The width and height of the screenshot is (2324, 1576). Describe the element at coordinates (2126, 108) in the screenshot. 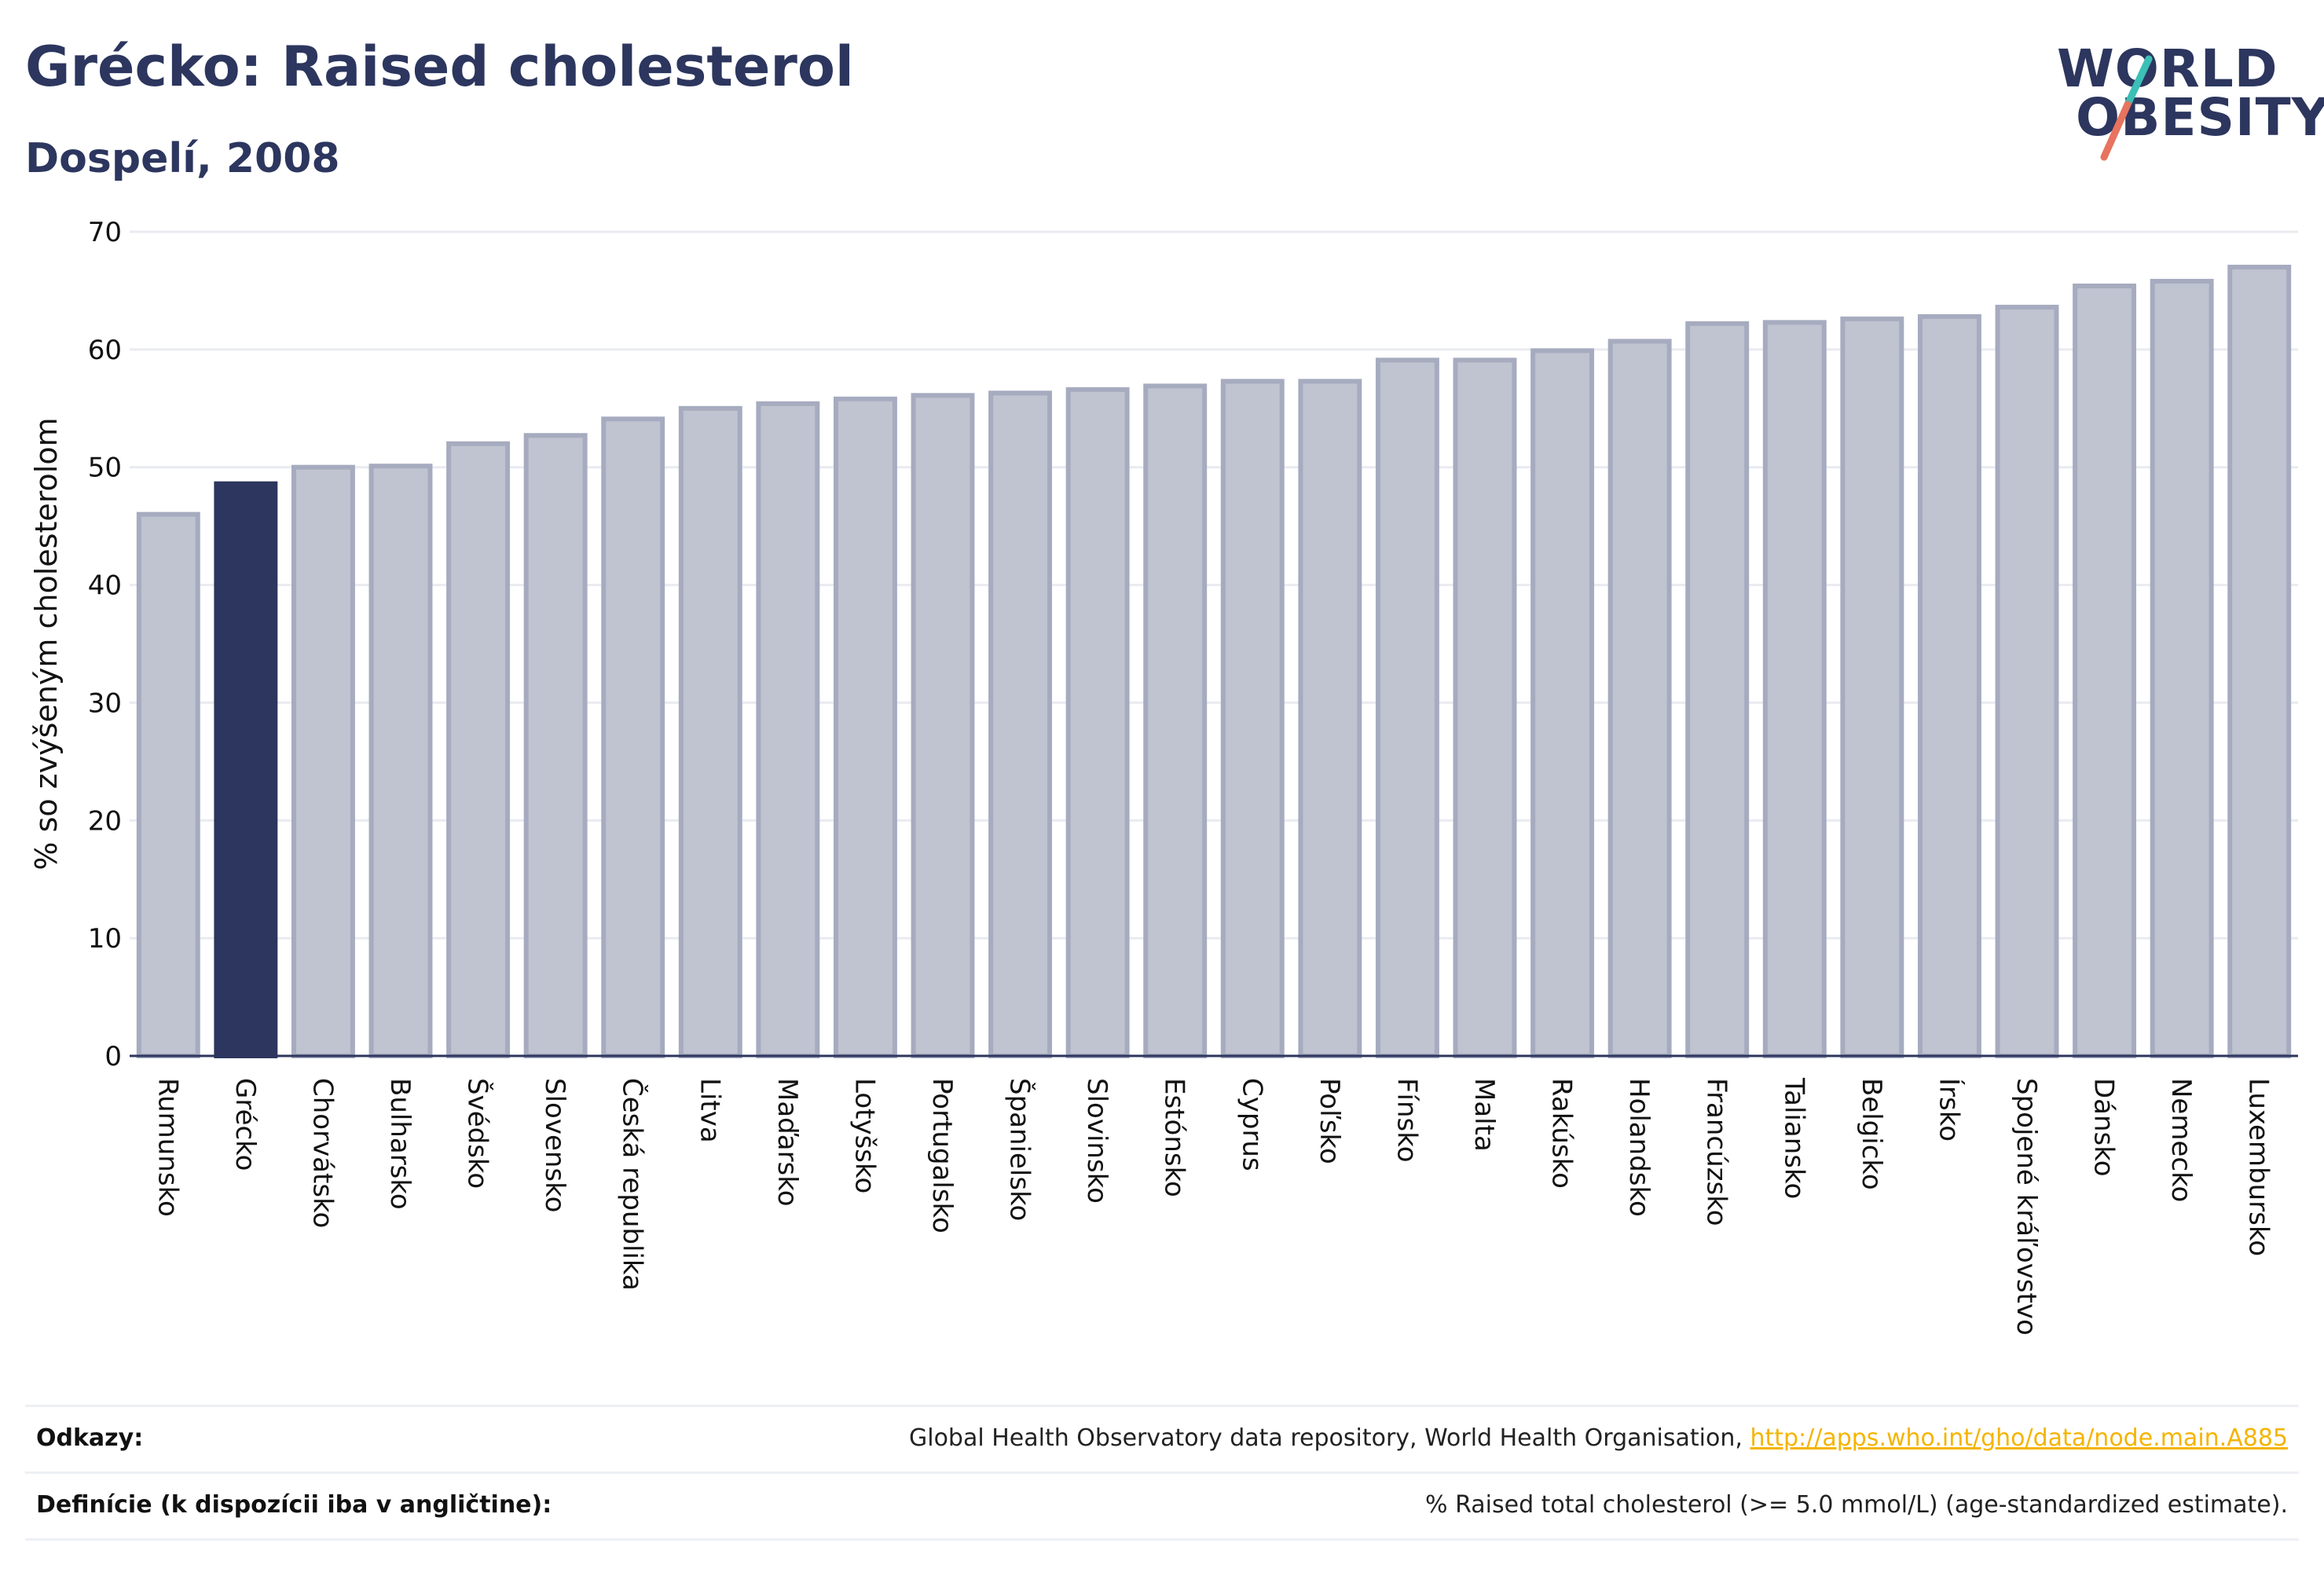

I see `logo-slash-icon` at that location.